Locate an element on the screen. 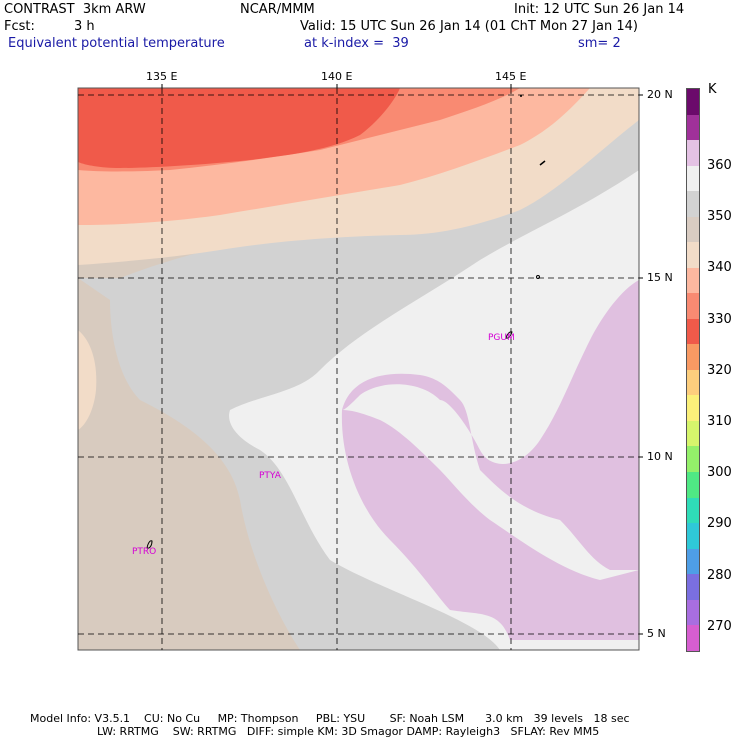  fcst-value: 3 h is located at coordinates (84, 26).